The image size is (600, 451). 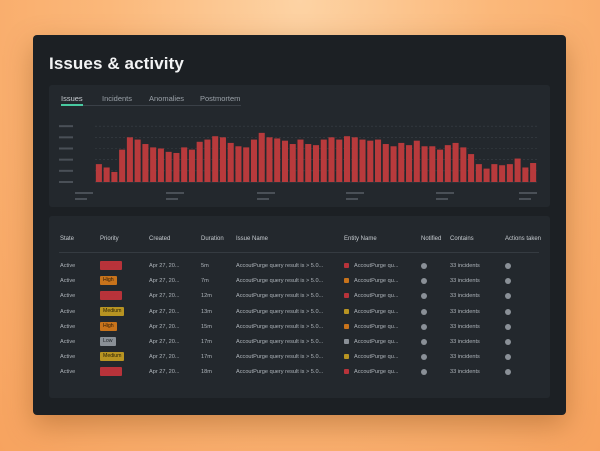 I want to click on column-header-contains: Contains, so click(x=462, y=239).